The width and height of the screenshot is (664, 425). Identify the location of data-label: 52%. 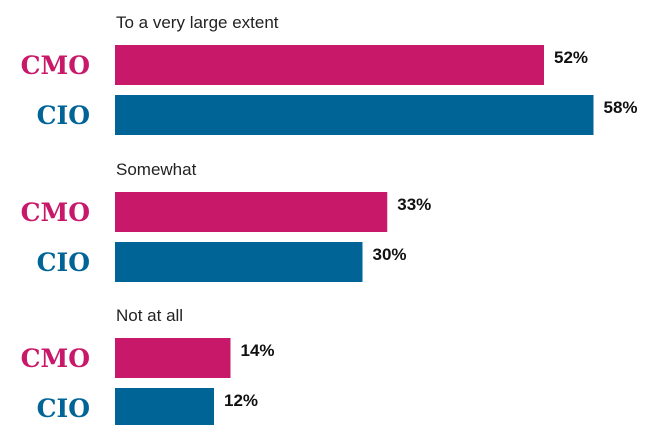
(571, 57).